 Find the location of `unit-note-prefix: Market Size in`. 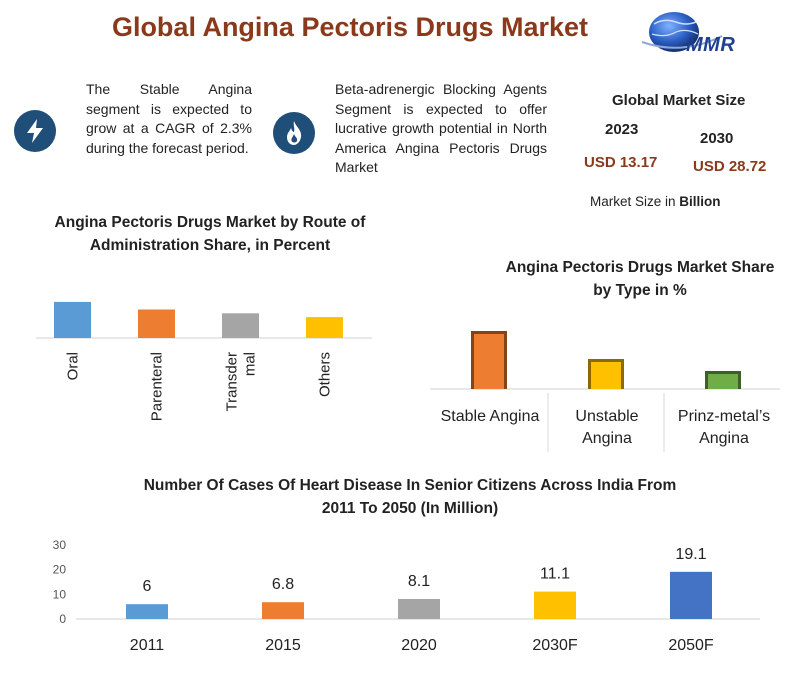

unit-note-prefix: Market Size in is located at coordinates (633, 201).